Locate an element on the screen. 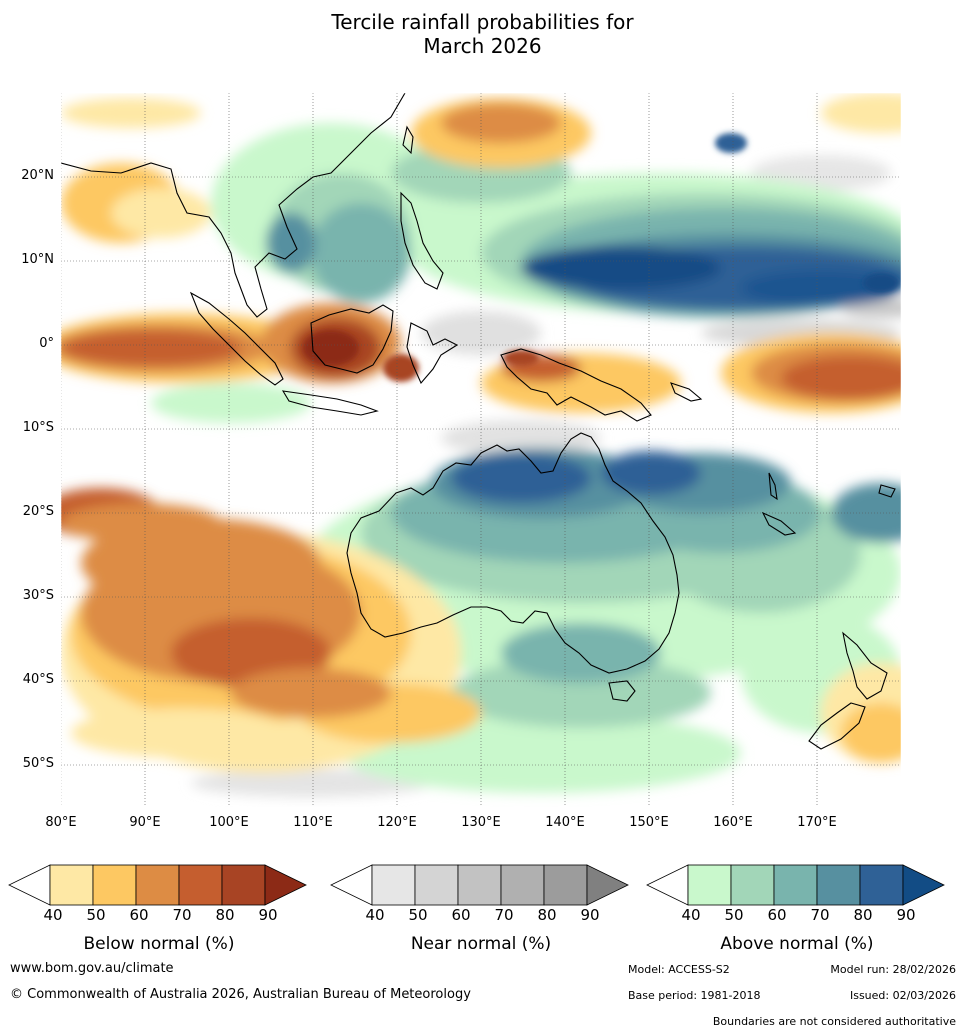  new-zealand-north-coastline is located at coordinates (865, 665).